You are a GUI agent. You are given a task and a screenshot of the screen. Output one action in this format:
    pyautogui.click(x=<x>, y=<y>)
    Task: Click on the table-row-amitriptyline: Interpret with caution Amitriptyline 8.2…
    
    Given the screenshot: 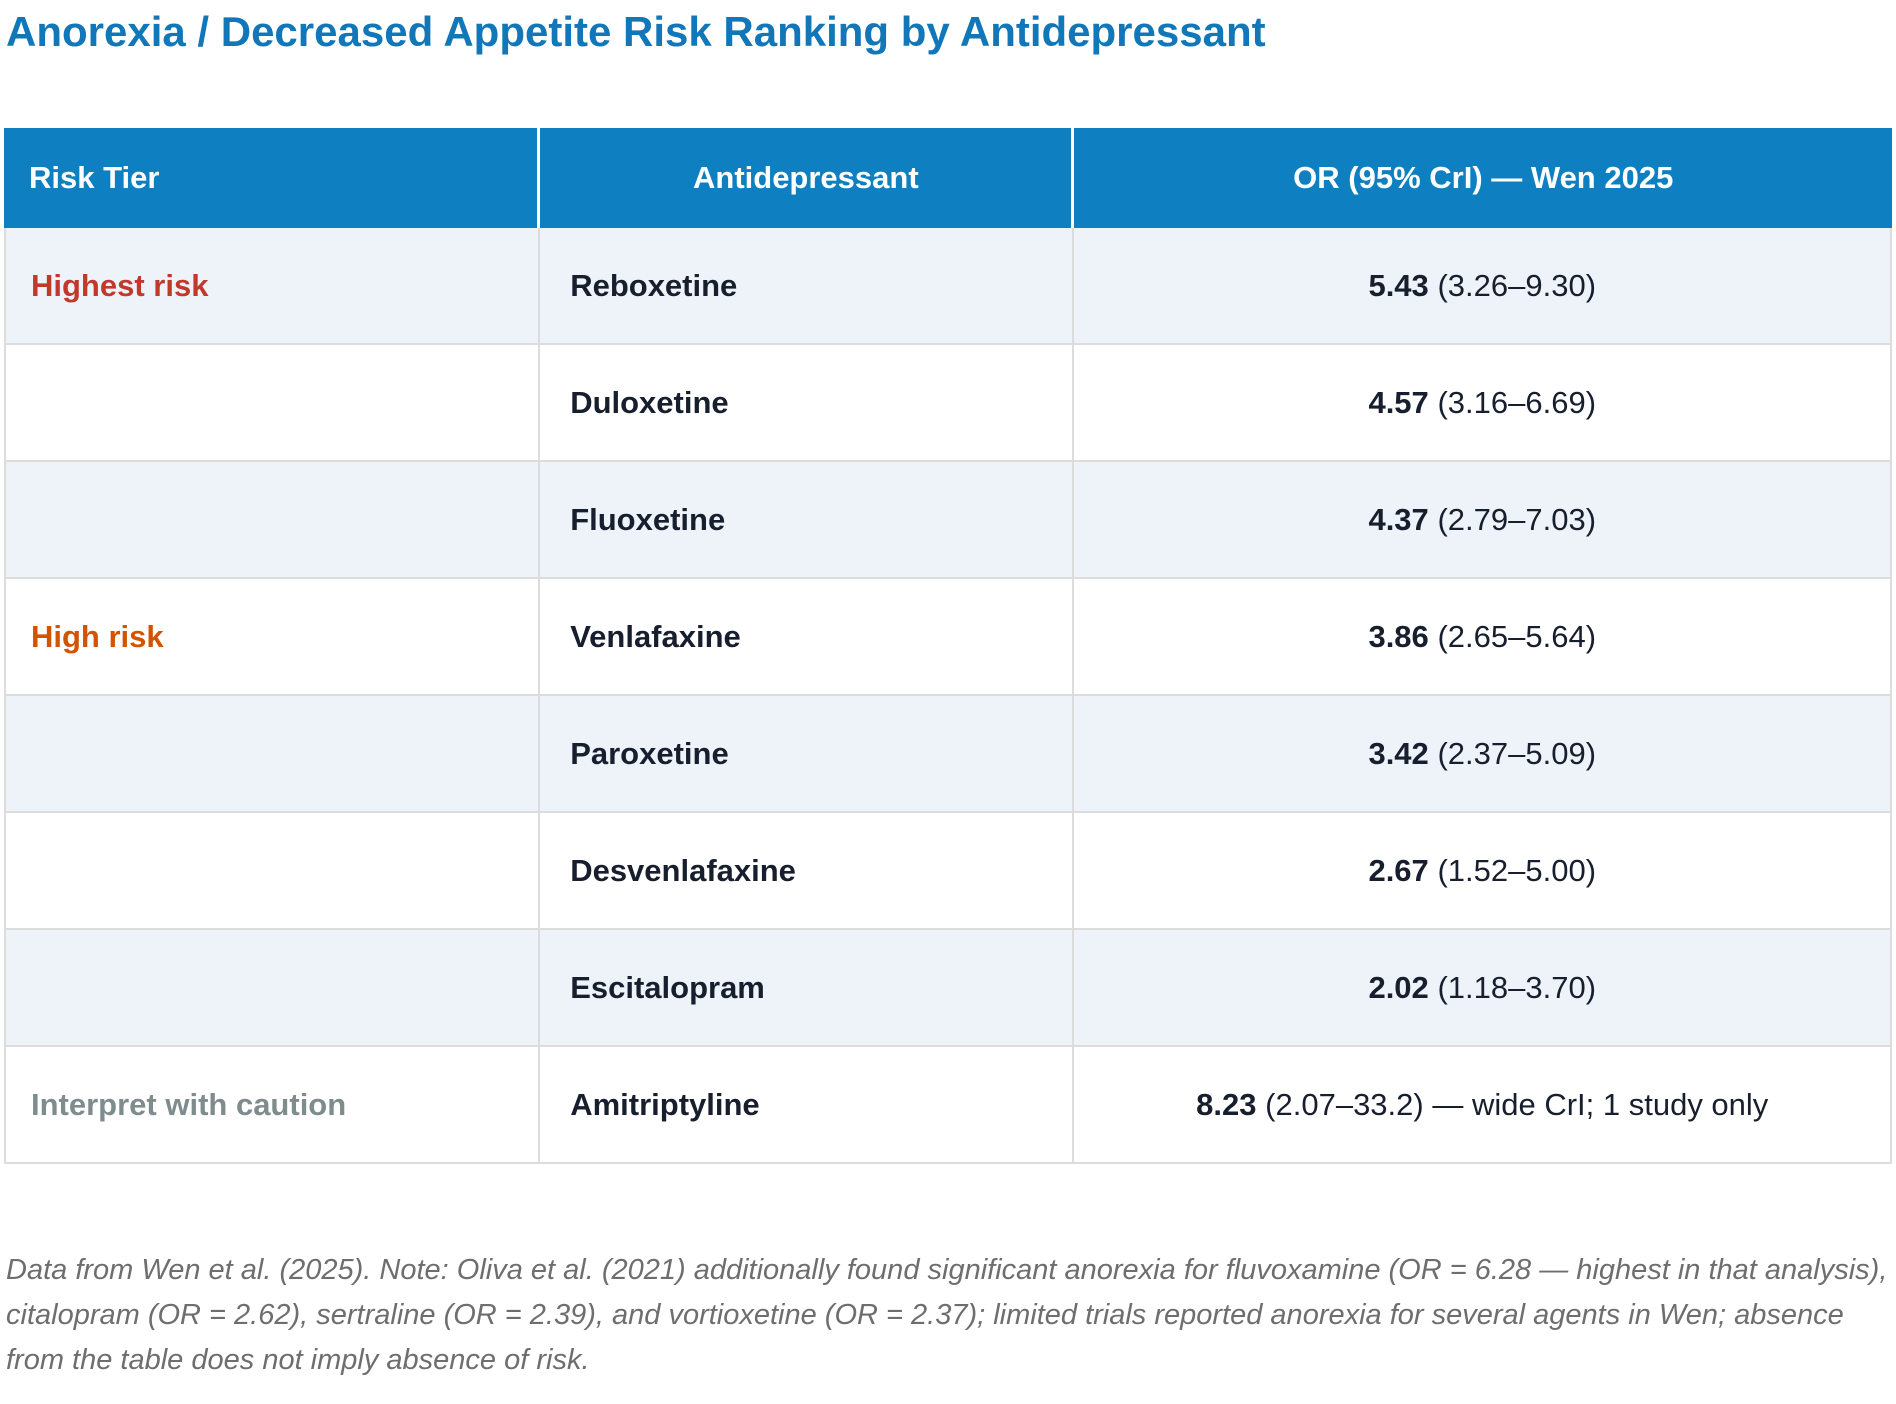 What is the action you would take?
    pyautogui.click(x=948, y=1106)
    